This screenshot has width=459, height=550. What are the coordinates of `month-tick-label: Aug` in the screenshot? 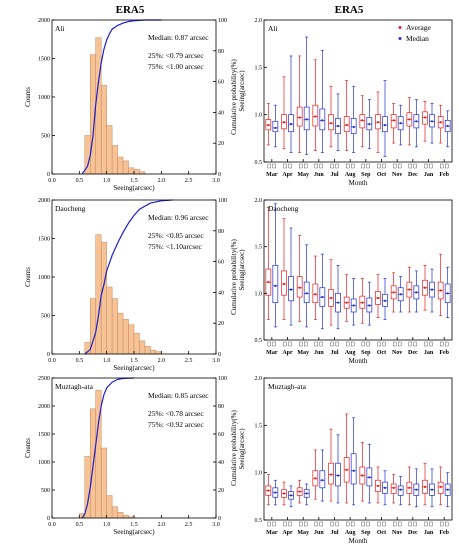 It's located at (350, 175).